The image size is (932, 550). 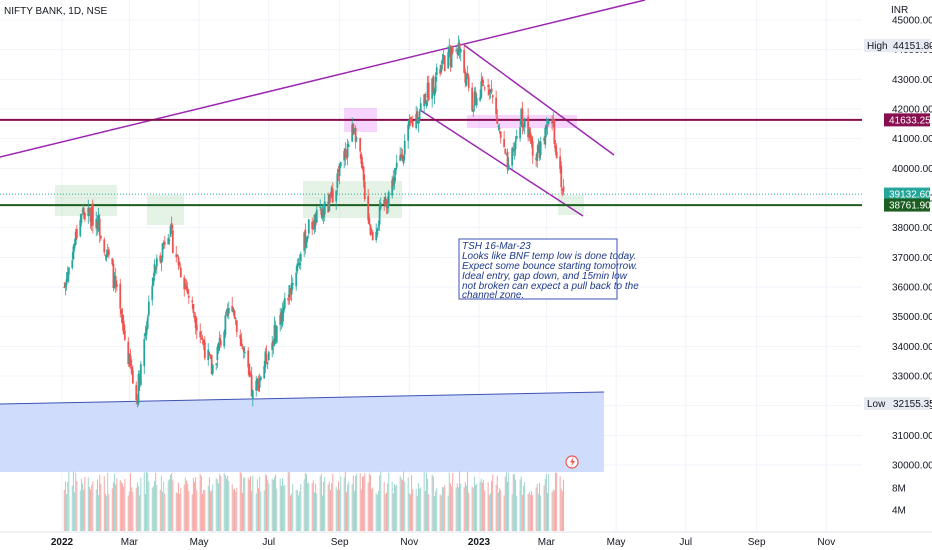 What do you see at coordinates (314, 501) in the screenshot?
I see `volume-bars` at bounding box center [314, 501].